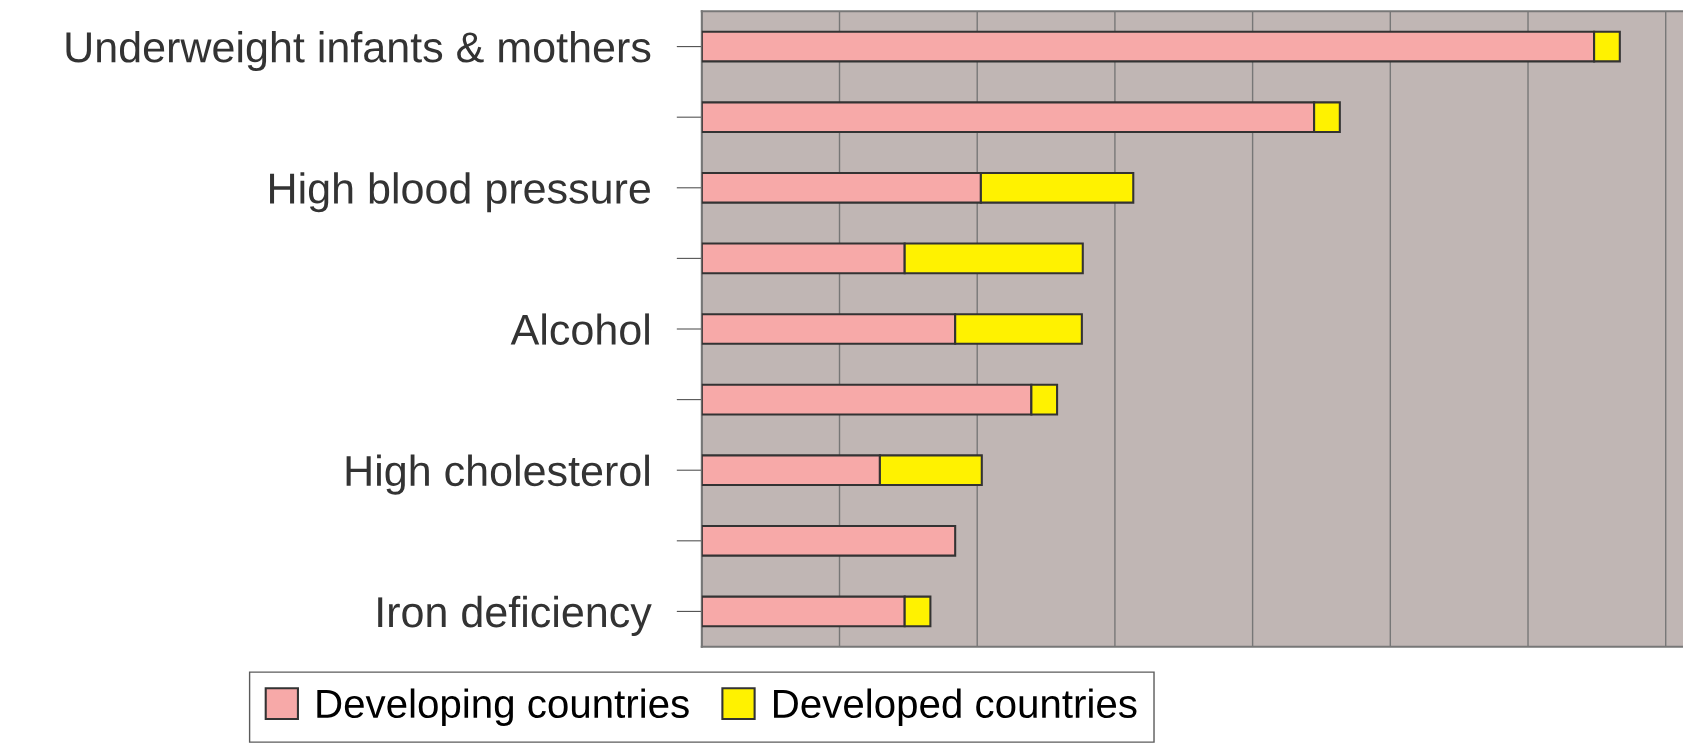 The image size is (1683, 752). What do you see at coordinates (358, 51) in the screenshot?
I see `y-tick-label: Underweight infants & mothers` at bounding box center [358, 51].